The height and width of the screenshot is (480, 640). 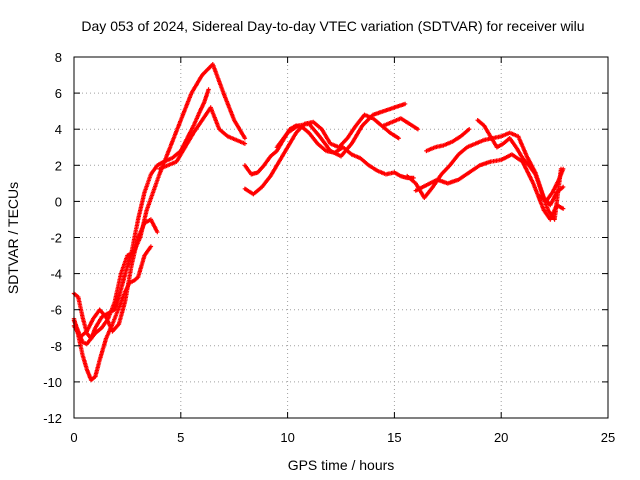 I want to click on y-tick-label: 2, so click(x=58, y=165).